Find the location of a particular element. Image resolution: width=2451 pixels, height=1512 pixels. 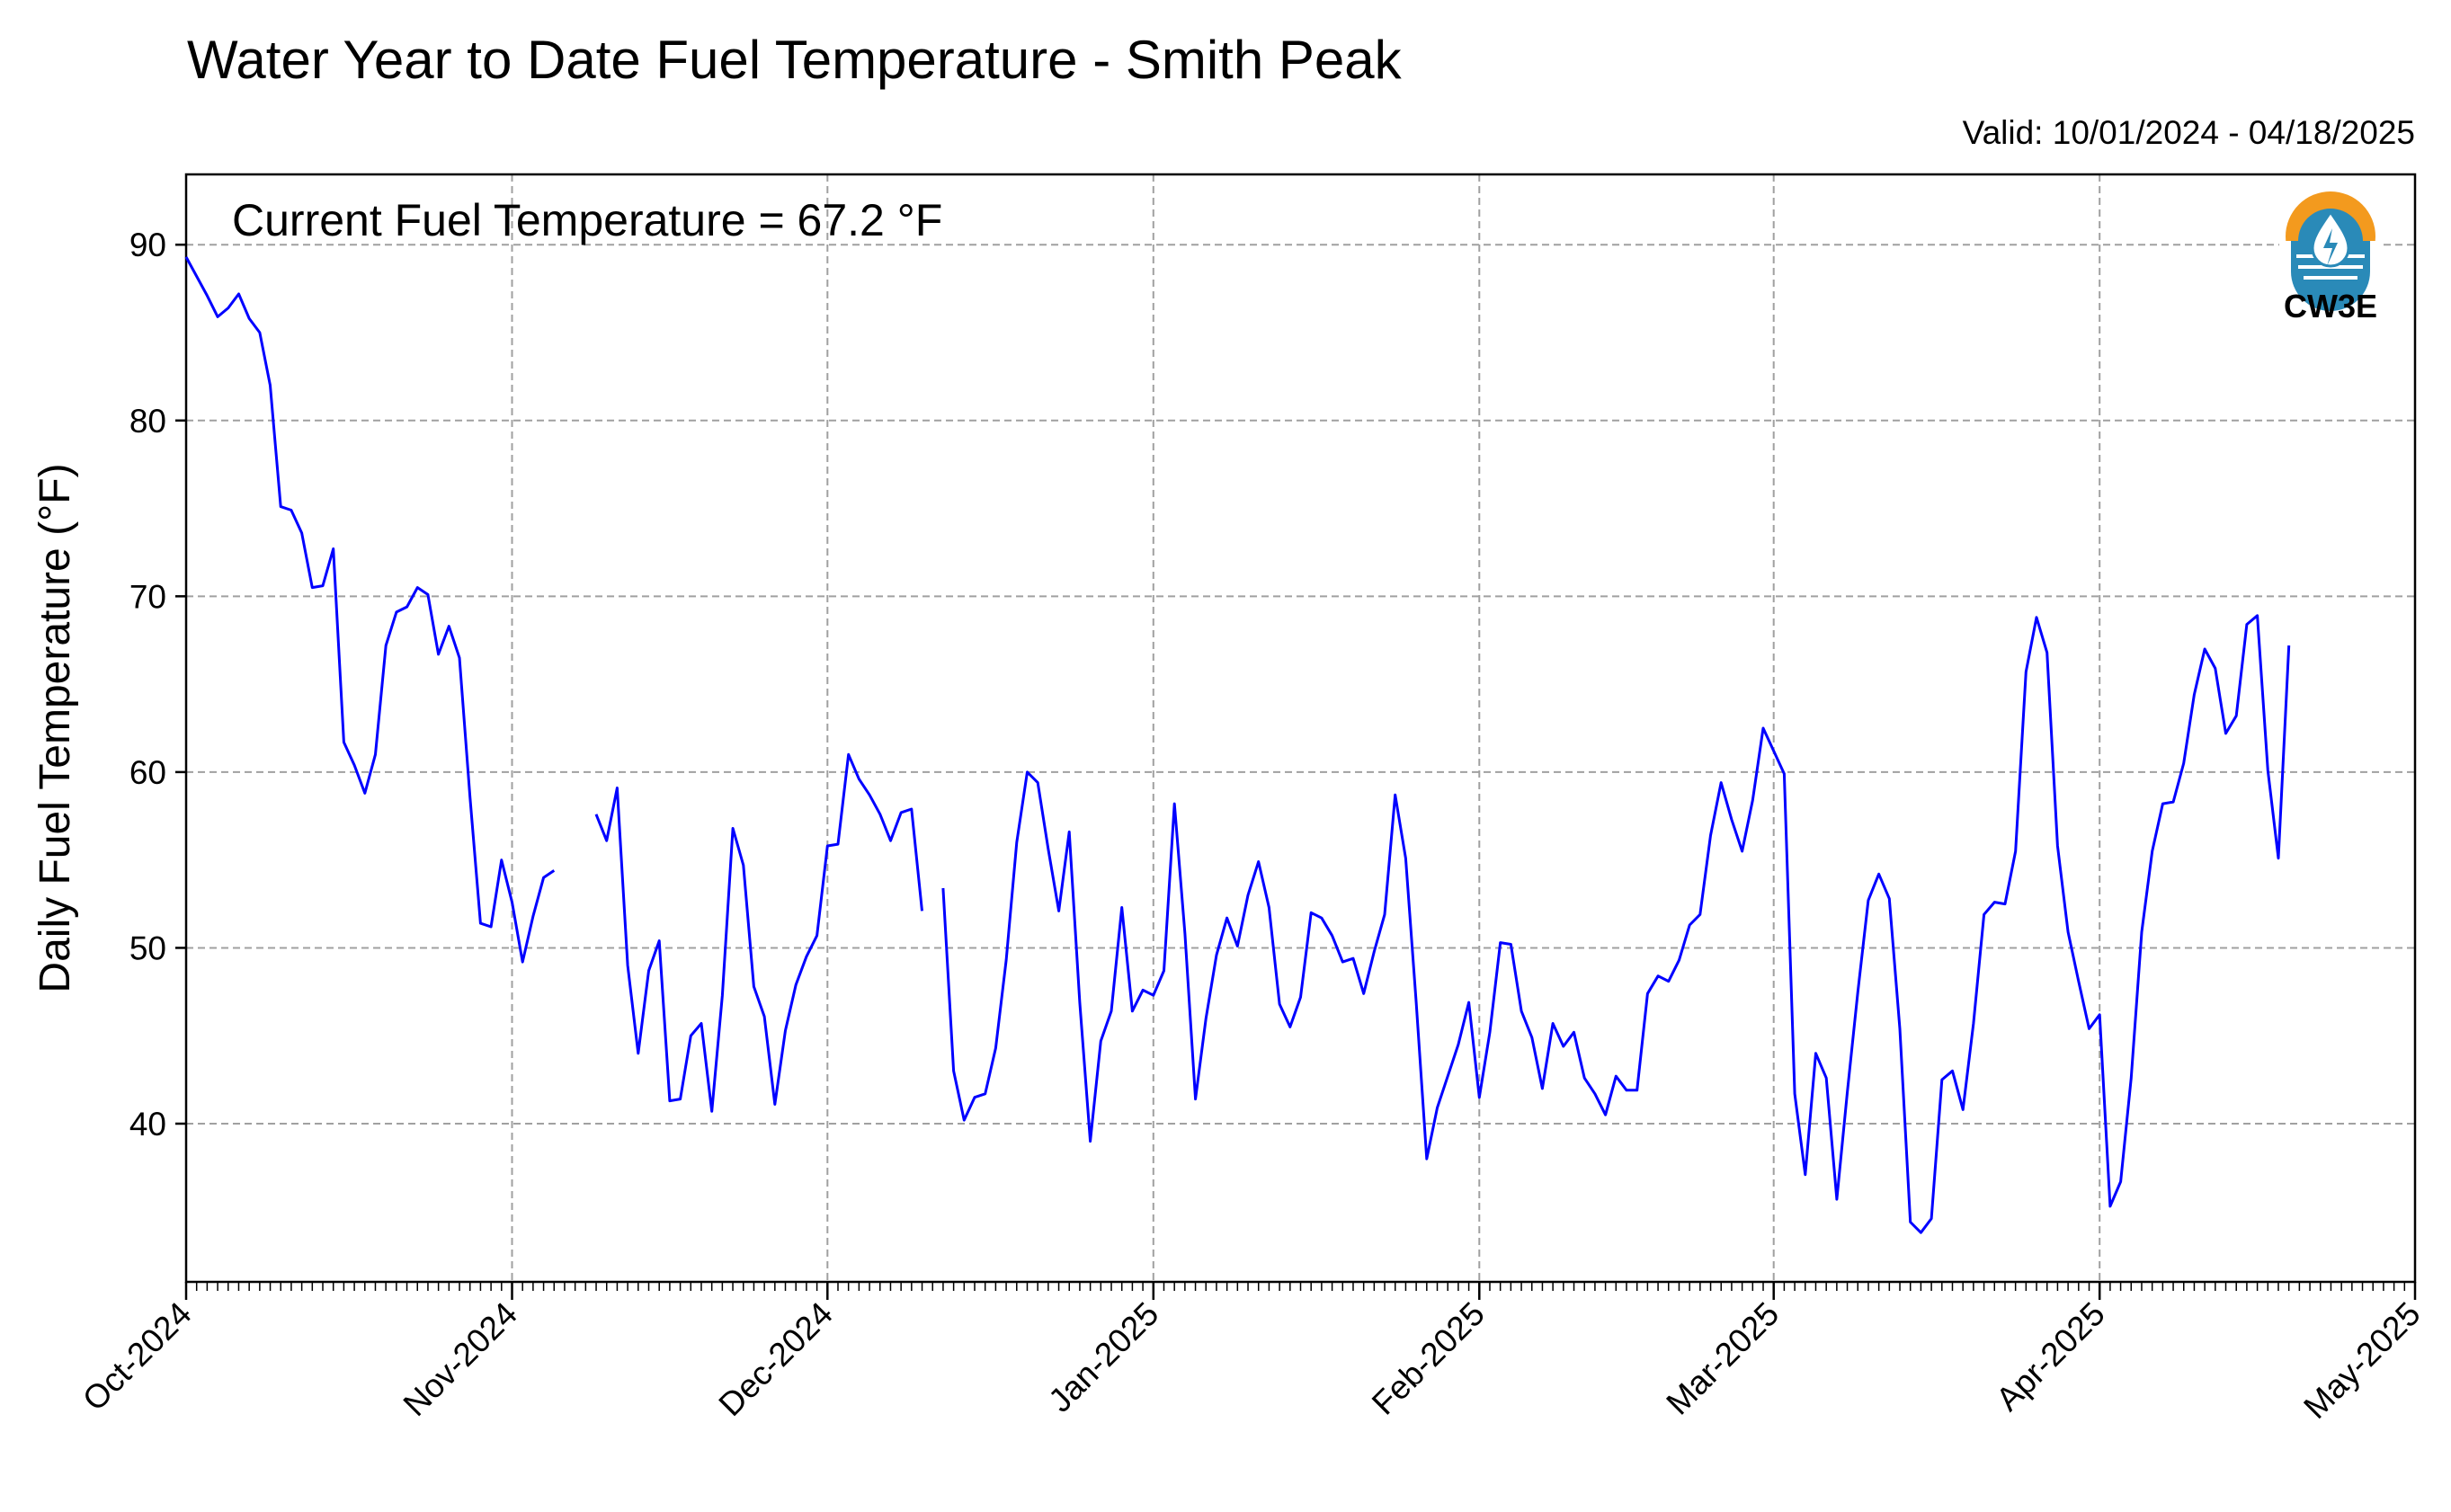

water-drop-sun-icon is located at coordinates (2330, 251).